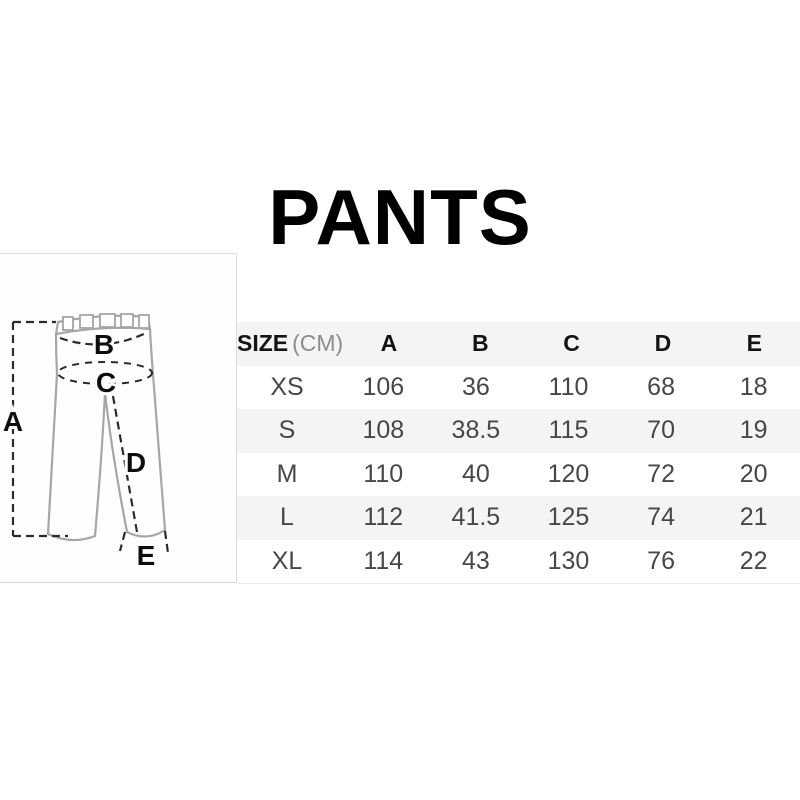  What do you see at coordinates (389, 343) in the screenshot?
I see `column-header-a: A` at bounding box center [389, 343].